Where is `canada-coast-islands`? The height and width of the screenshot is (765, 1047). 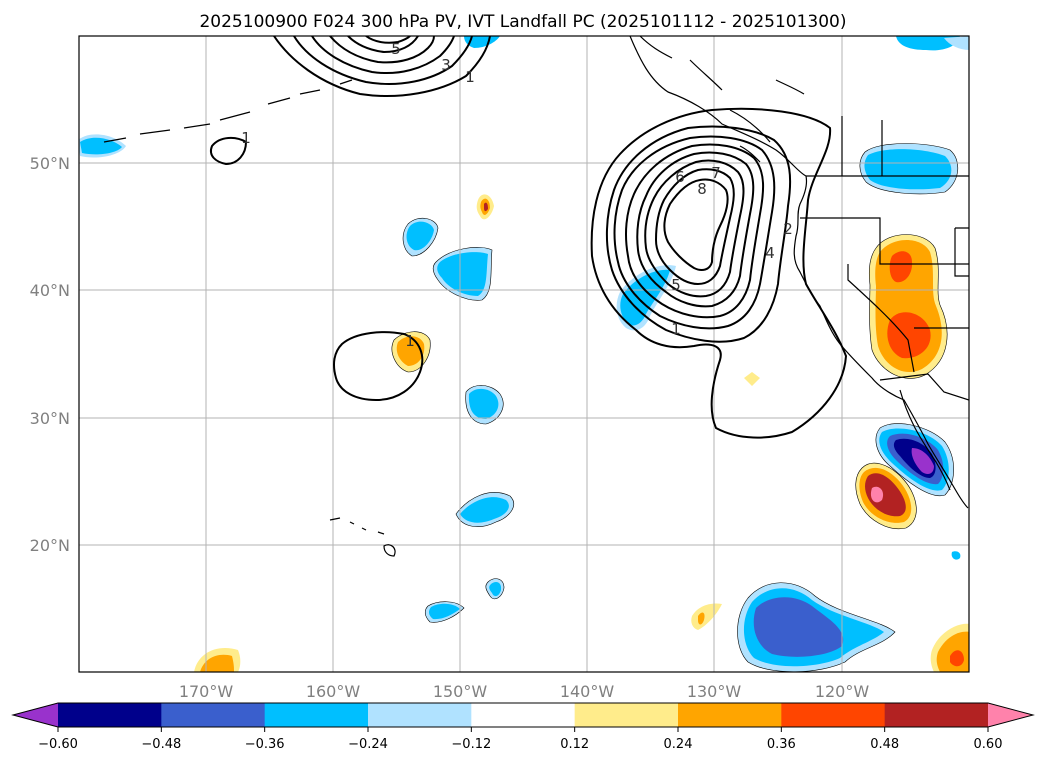 canada-coast-islands is located at coordinates (772, 121).